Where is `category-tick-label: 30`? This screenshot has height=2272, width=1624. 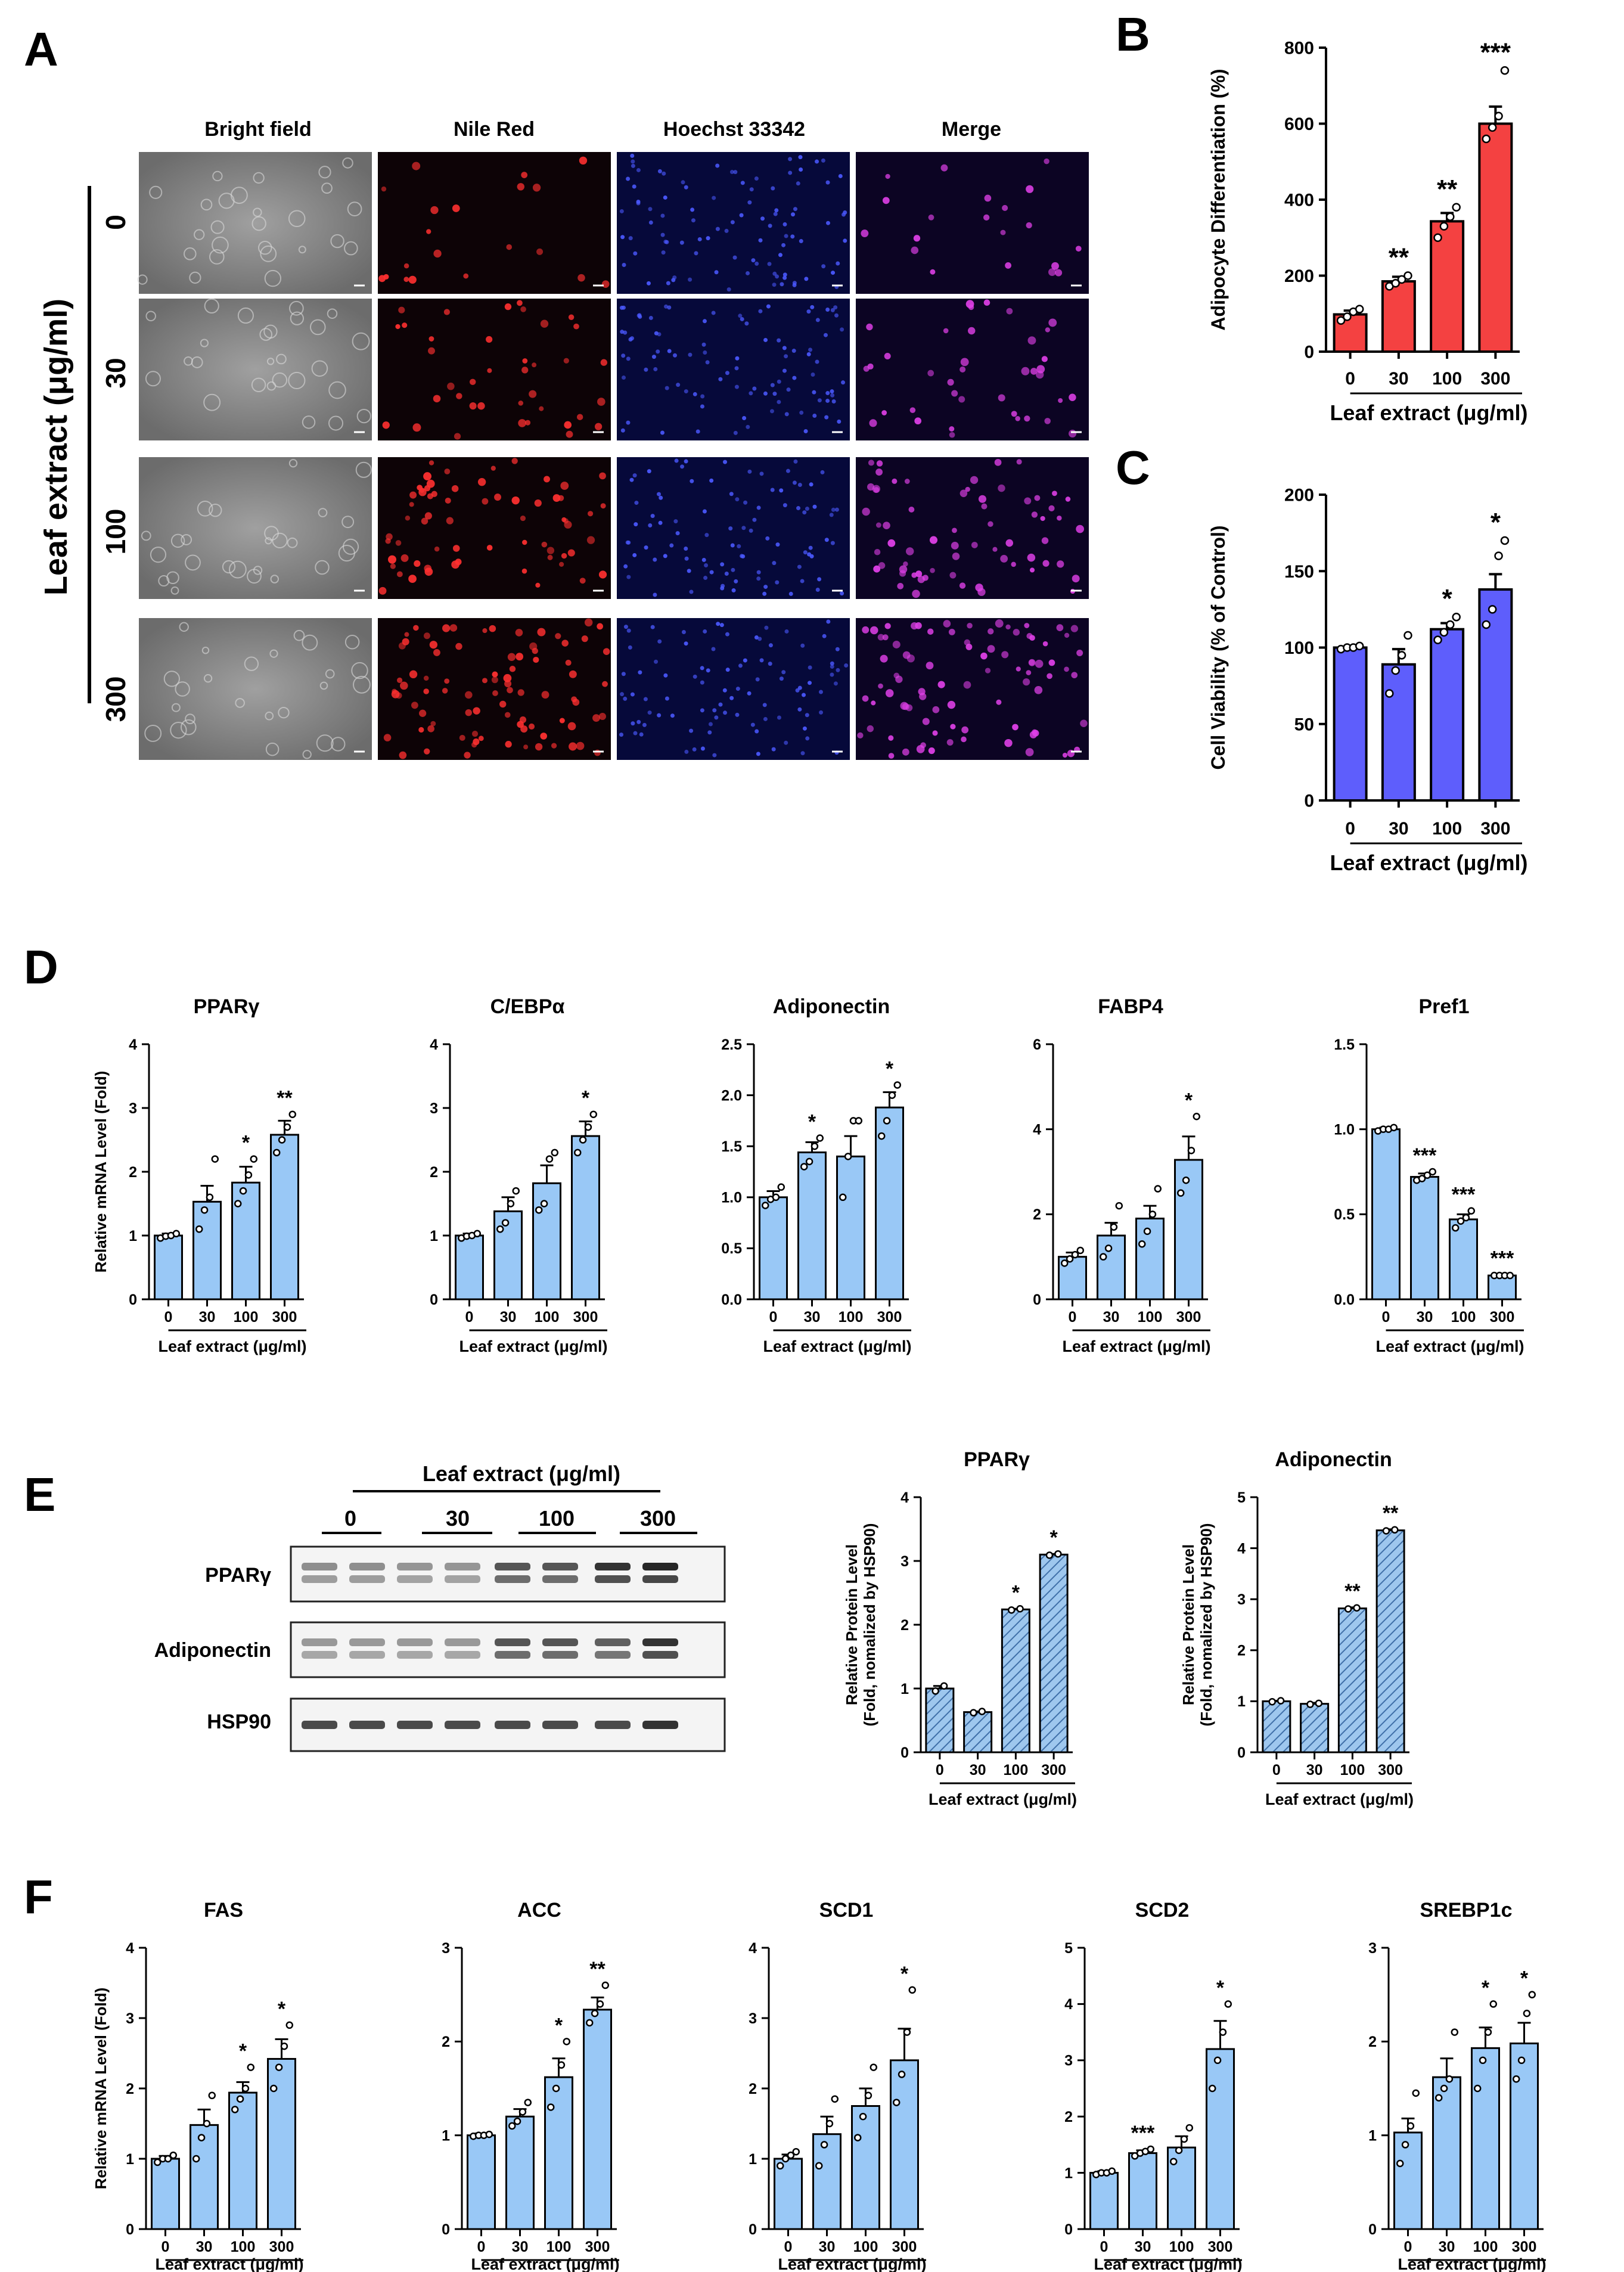 category-tick-label: 30 is located at coordinates (509, 1318).